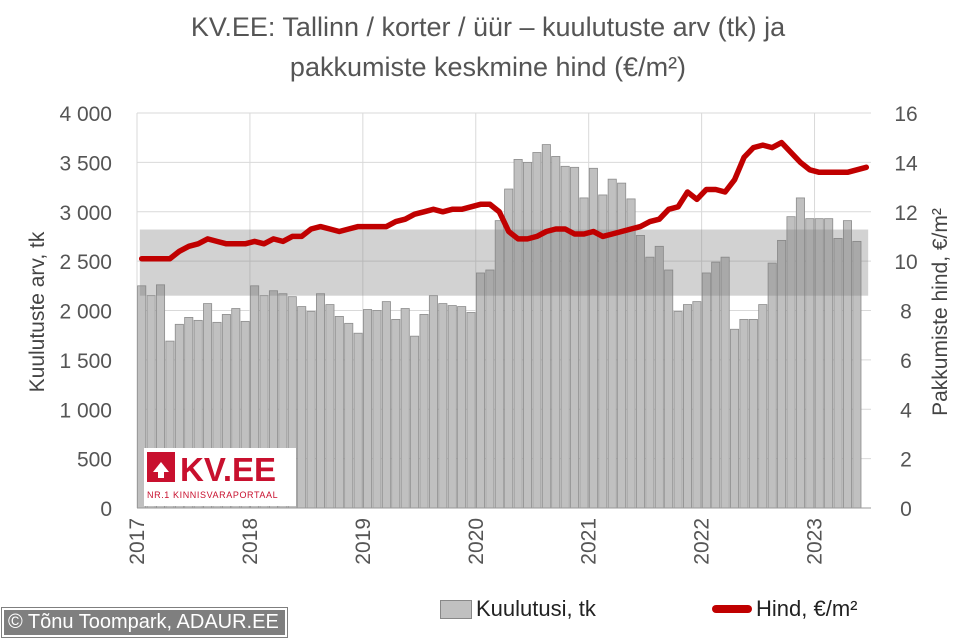  Describe the element at coordinates (504, 262) in the screenshot. I see `shaded-band` at that location.